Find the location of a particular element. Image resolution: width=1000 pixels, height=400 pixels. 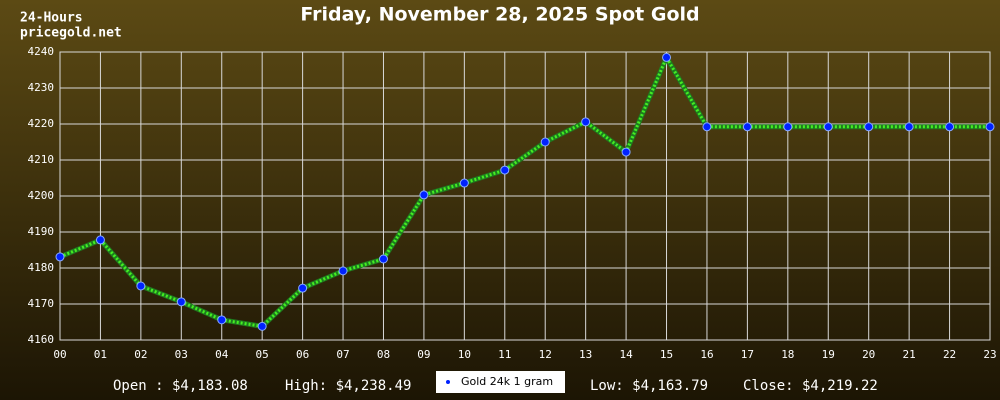

y-tick-label: 4180 is located at coordinates (41, 267).